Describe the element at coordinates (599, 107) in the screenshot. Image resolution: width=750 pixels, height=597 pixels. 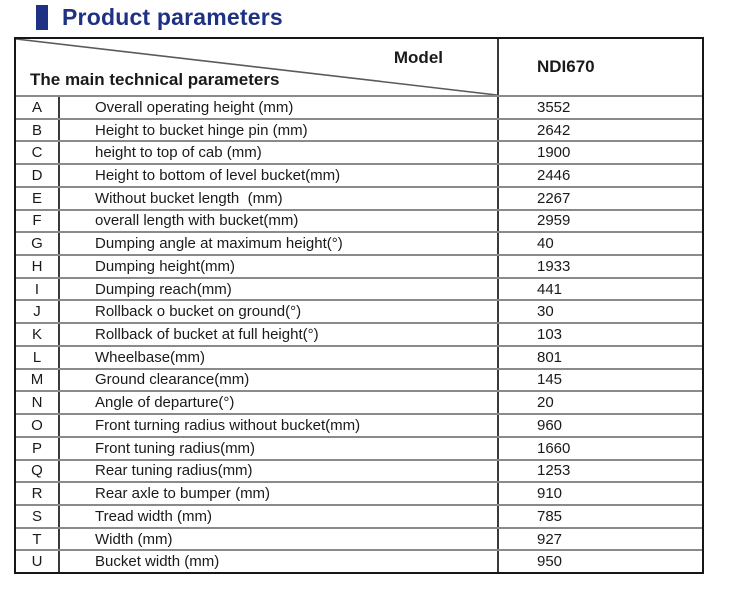
I see `row-value: 3552` at that location.